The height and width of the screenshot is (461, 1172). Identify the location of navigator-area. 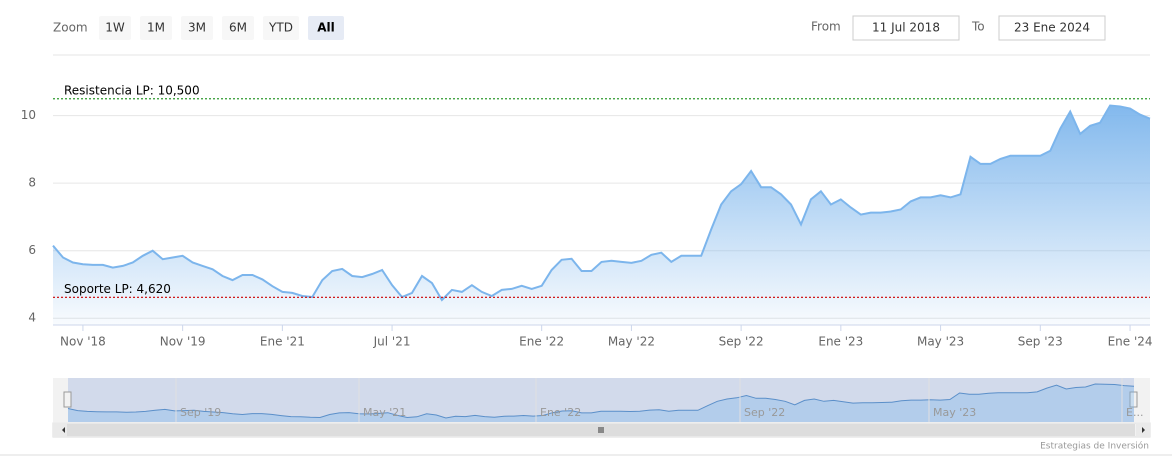
(601, 403).